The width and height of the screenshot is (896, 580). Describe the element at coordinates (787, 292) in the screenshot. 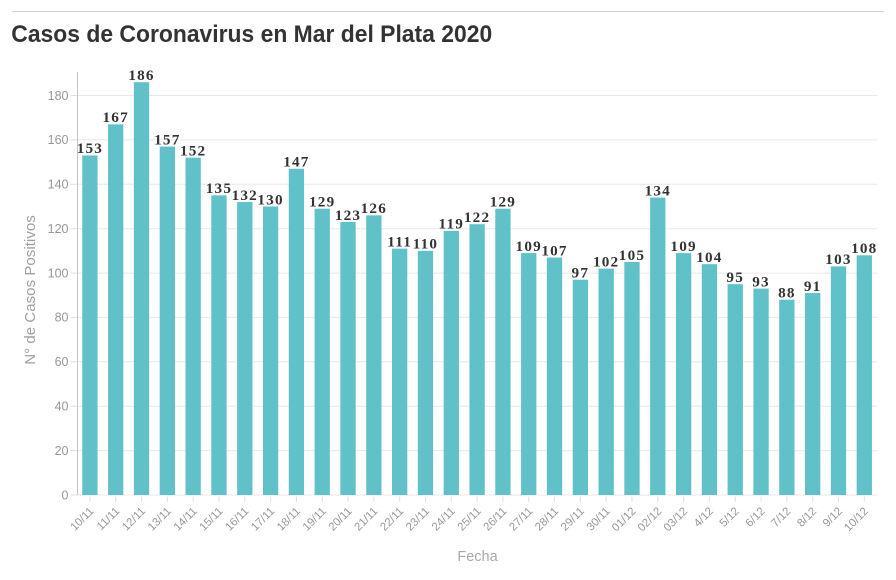

I see `svg-text: 88` at that location.